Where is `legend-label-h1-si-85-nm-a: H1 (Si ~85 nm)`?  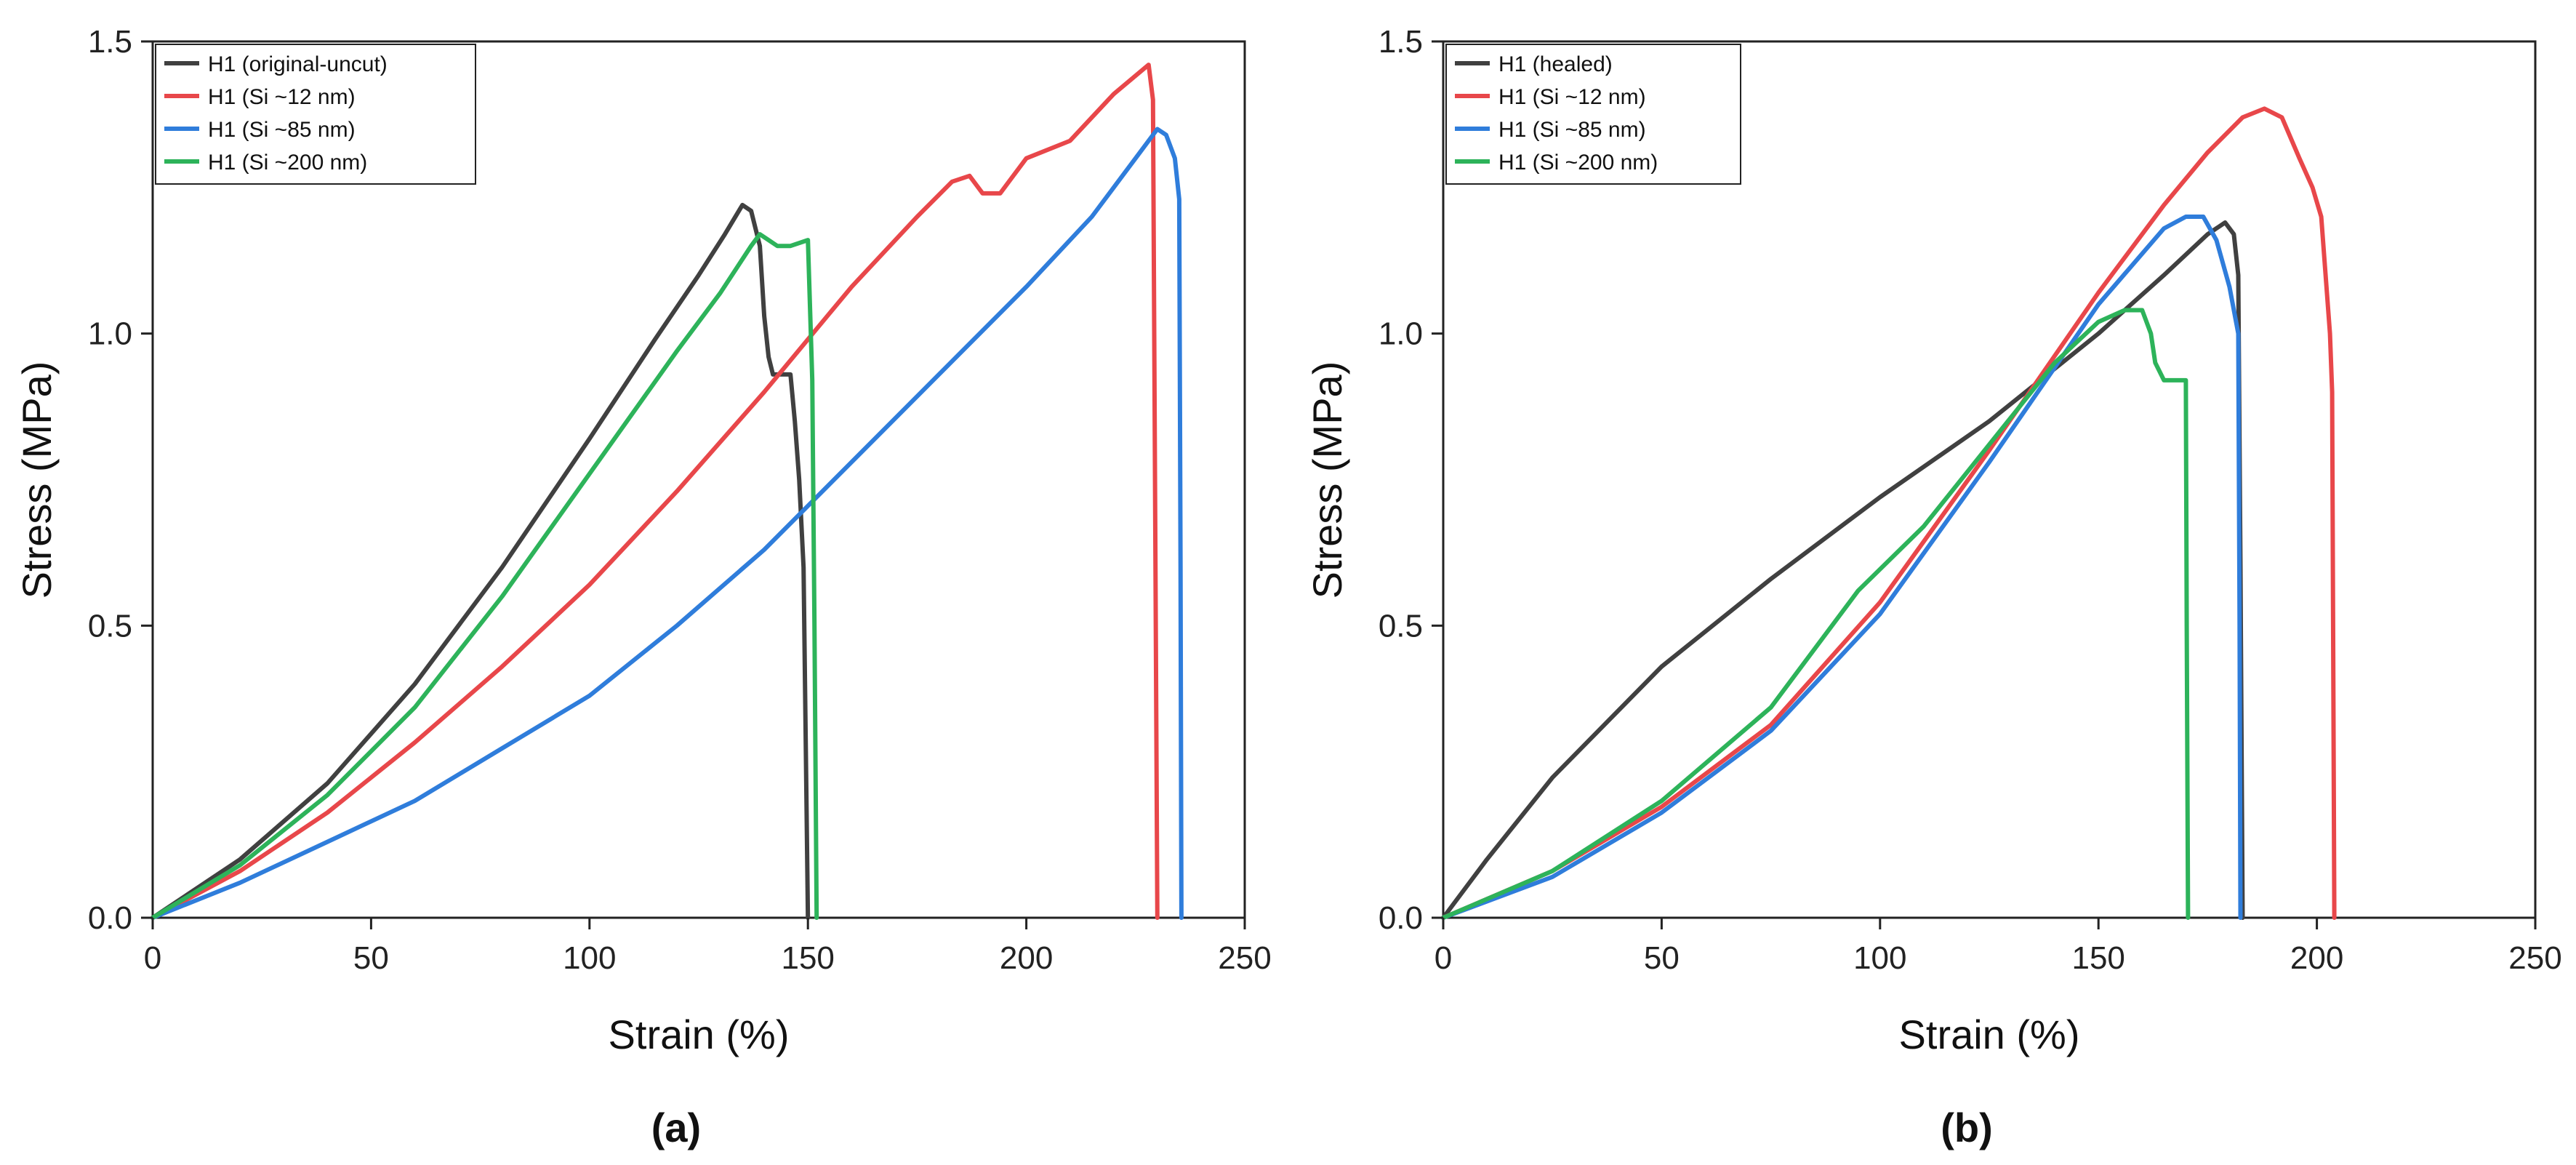
legend-label-h1-si-85-nm-a: H1 (Si ~85 nm) is located at coordinates (282, 130).